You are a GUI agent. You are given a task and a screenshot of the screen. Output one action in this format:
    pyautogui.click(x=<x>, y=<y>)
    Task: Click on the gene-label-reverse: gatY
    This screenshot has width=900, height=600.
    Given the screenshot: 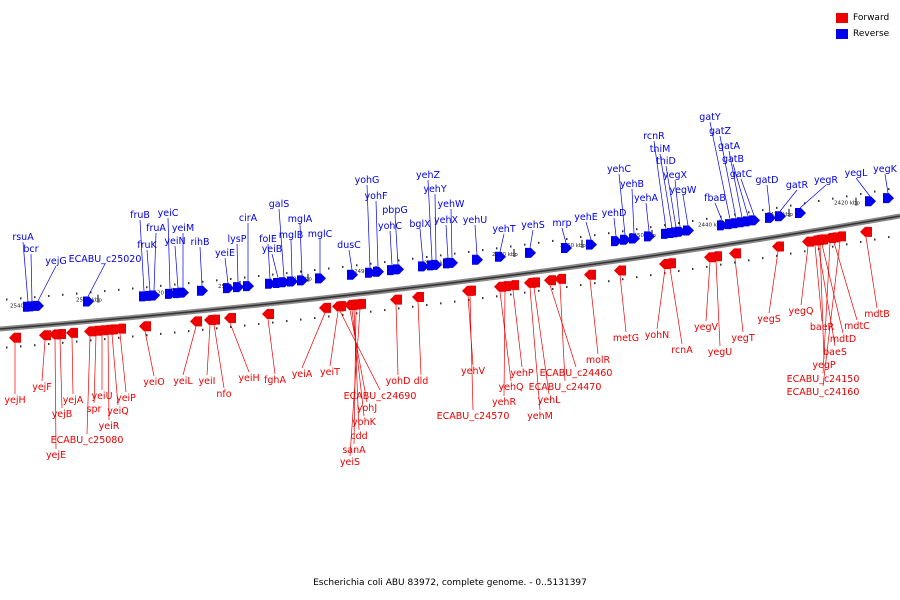 What is the action you would take?
    pyautogui.click(x=710, y=117)
    